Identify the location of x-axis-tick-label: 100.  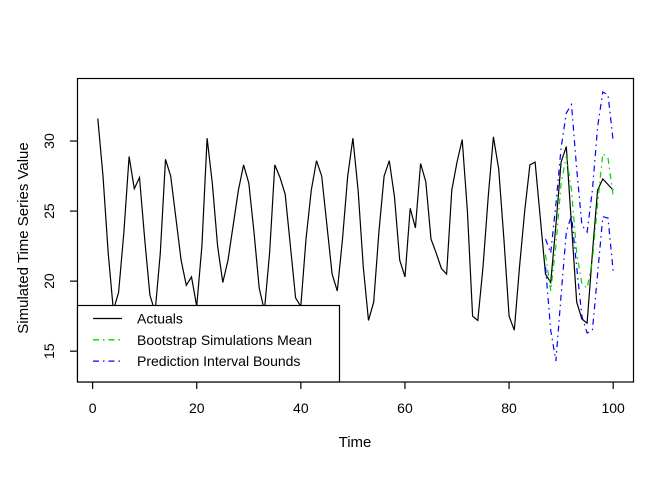
(613, 408).